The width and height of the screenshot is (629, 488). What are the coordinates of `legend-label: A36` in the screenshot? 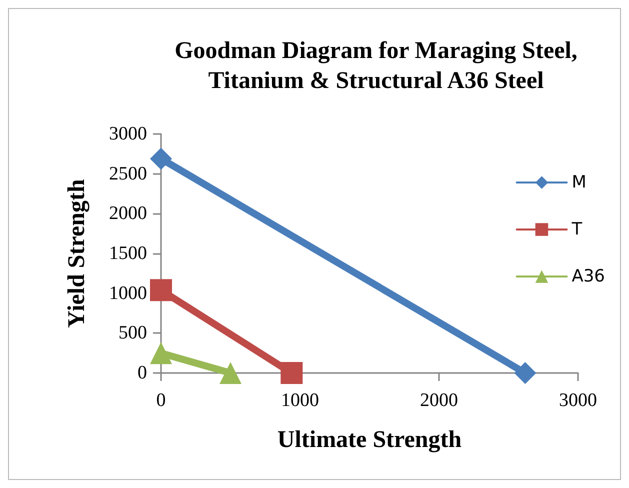 It's located at (589, 276).